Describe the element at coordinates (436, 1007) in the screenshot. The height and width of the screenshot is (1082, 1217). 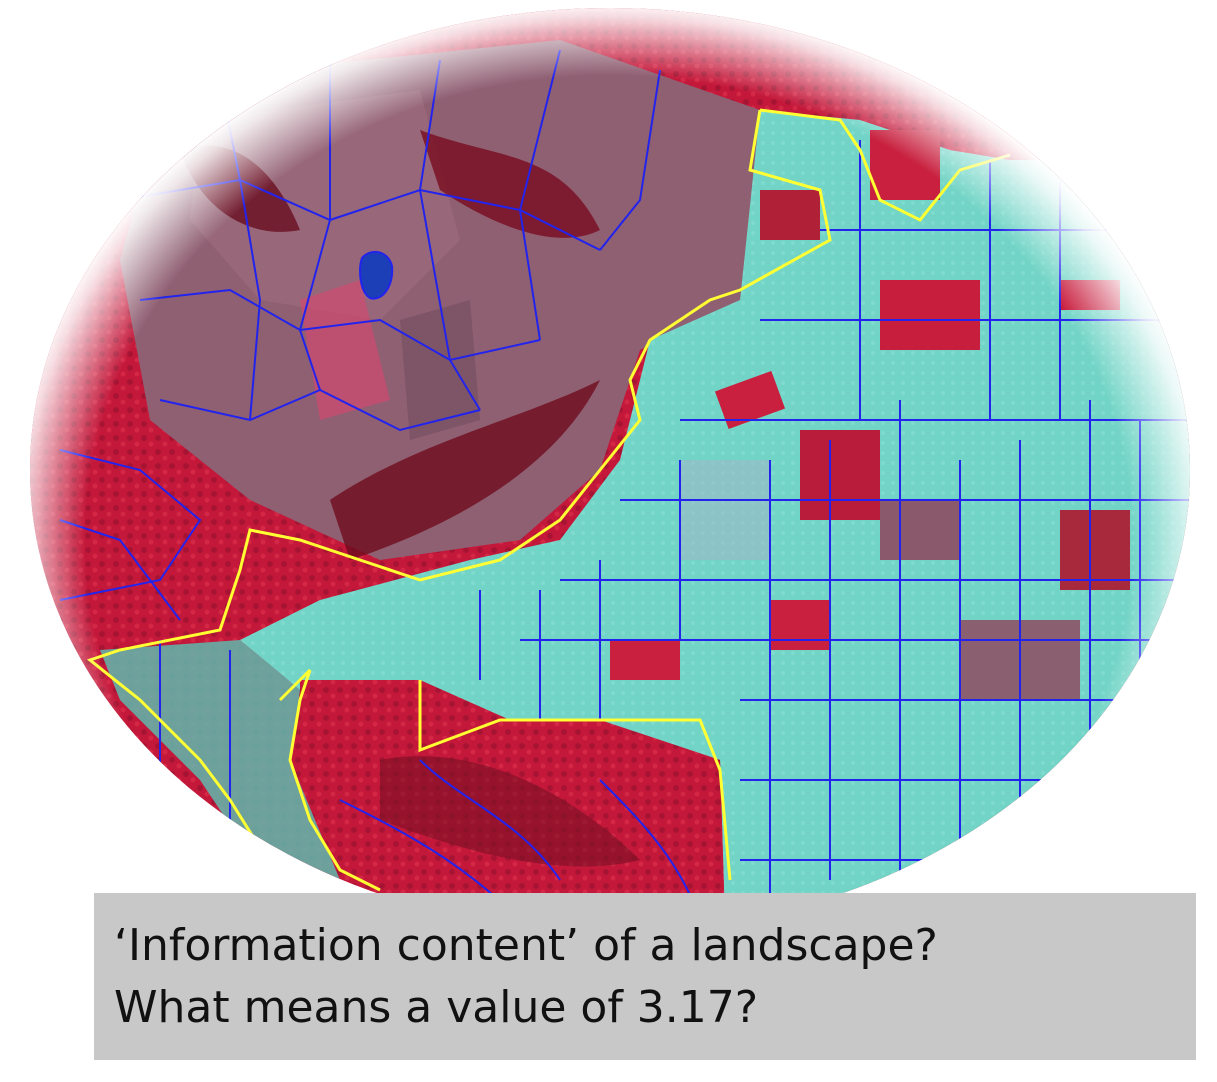
I see `caption-line-2: What means a value of 3.17?` at that location.